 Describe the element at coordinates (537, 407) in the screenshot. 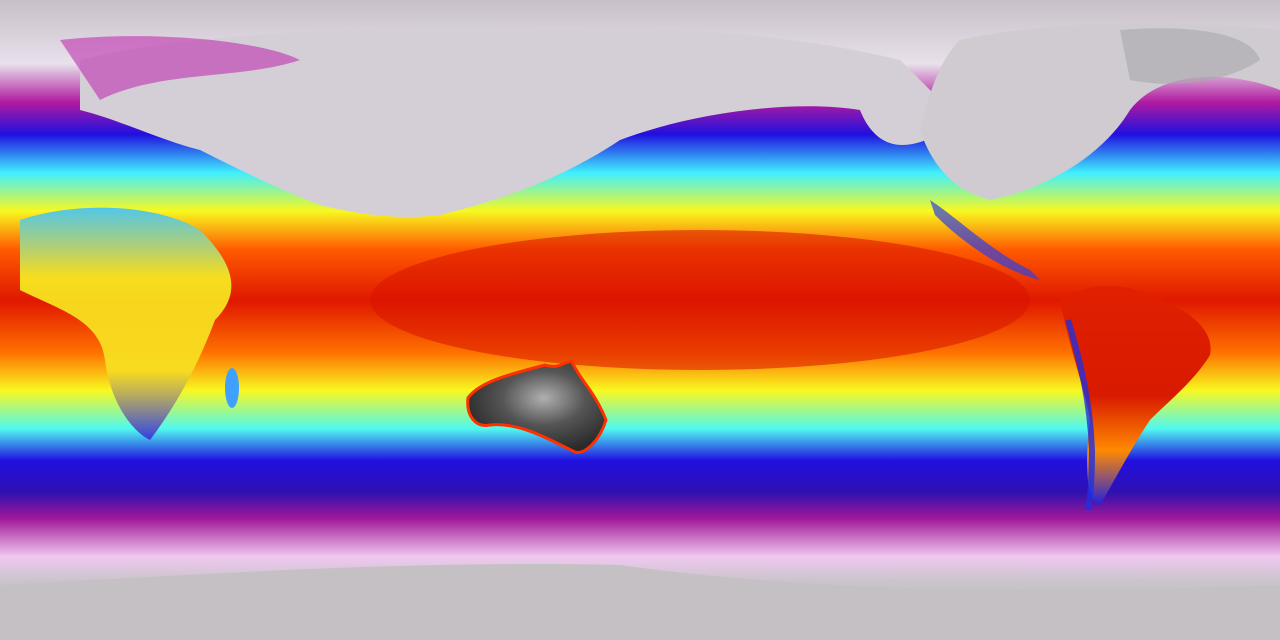

I see `australia-landmass` at that location.